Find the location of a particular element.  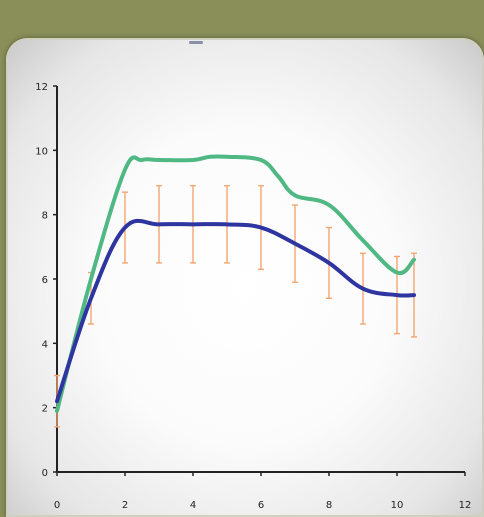

y-tick-label: 8 is located at coordinates (45, 216).